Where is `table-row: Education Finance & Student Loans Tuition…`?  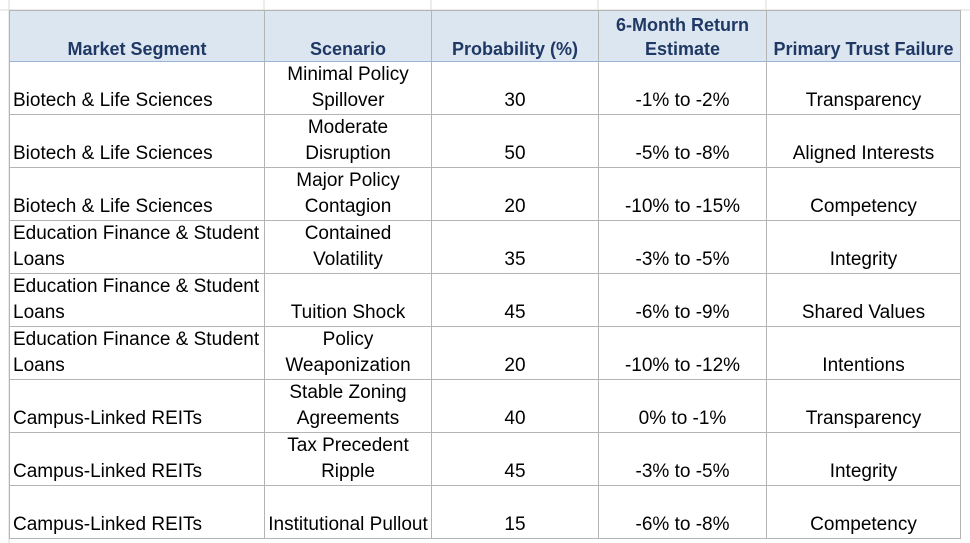
table-row: Education Finance & Student Loans Tuition… is located at coordinates (485, 300).